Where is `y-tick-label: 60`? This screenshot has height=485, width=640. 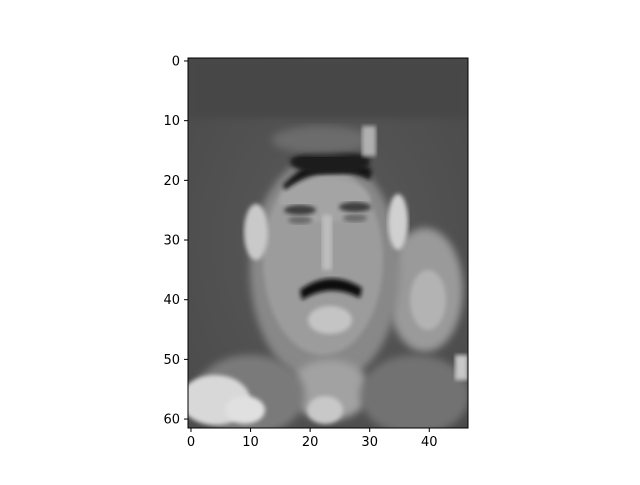
y-tick-label: 60 is located at coordinates (171, 420).